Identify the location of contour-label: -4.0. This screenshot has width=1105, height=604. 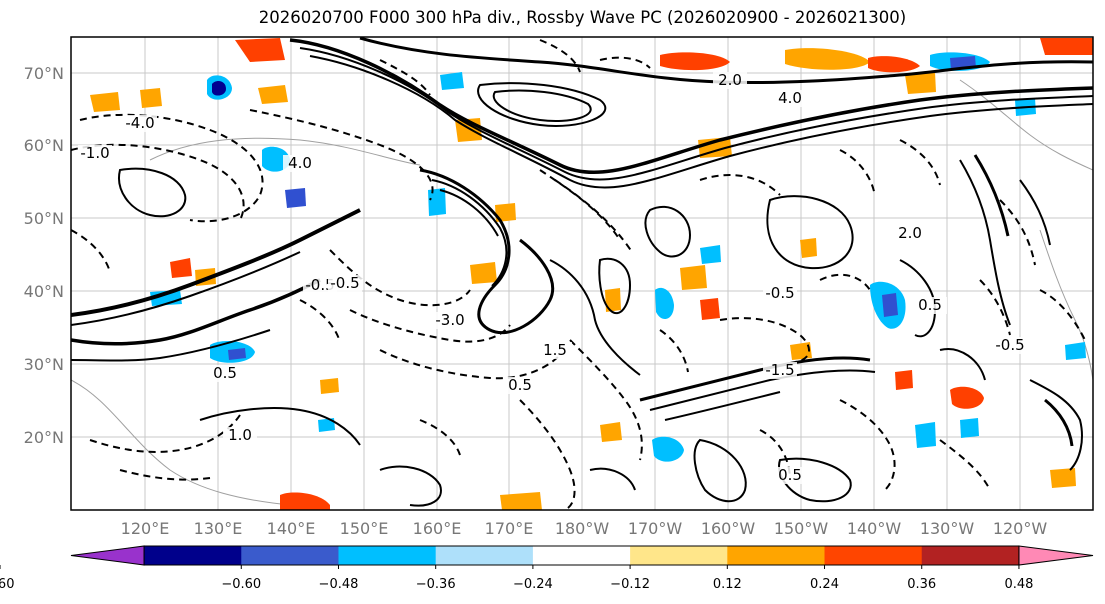
(139, 123).